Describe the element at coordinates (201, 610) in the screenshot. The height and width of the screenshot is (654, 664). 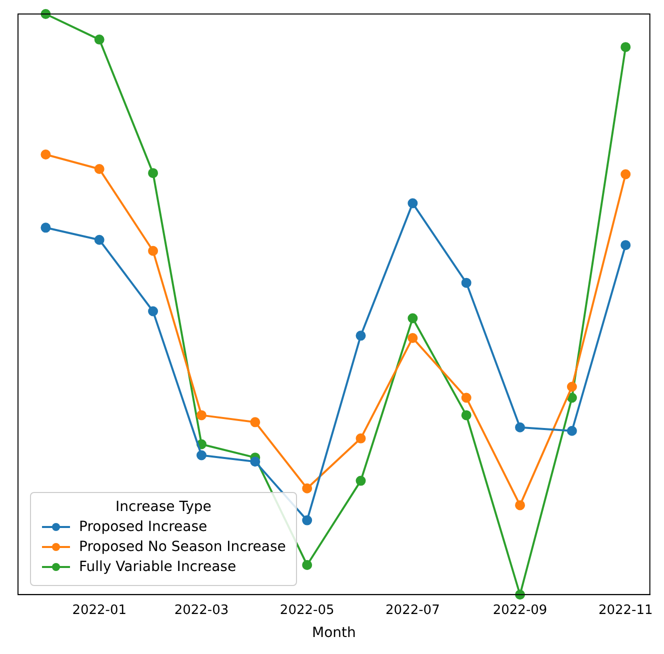
I see `x-tick-label: 2022-03` at that location.